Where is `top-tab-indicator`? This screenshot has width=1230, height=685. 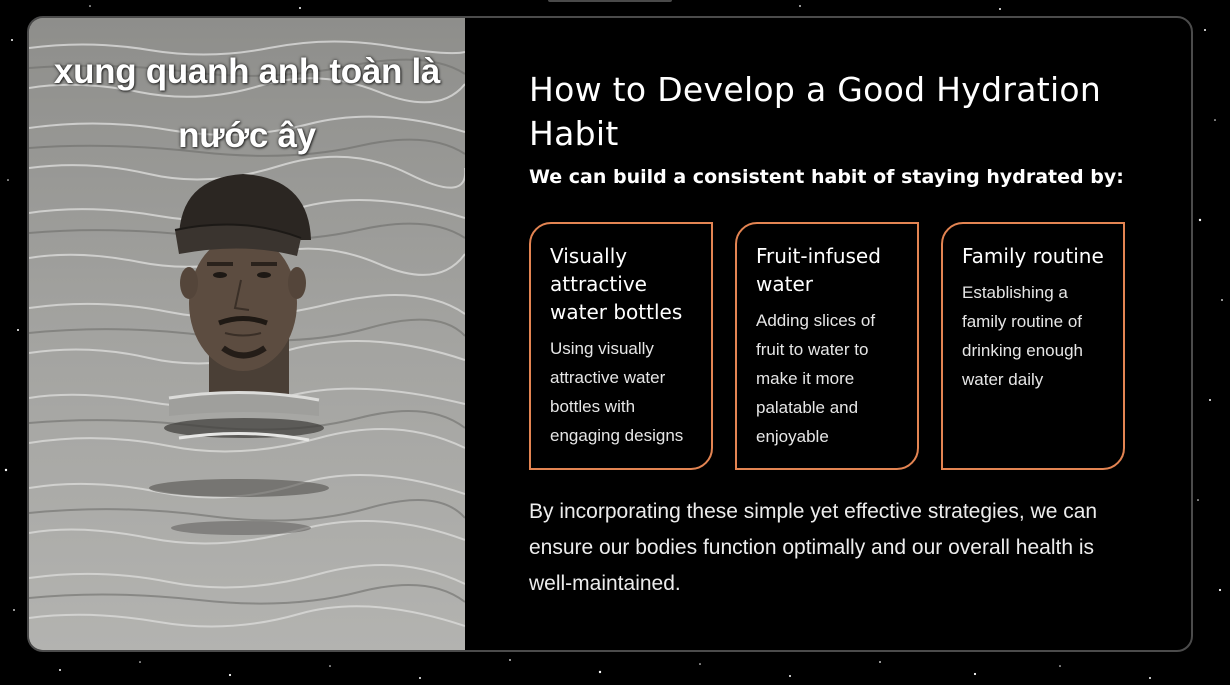 top-tab-indicator is located at coordinates (610, 1).